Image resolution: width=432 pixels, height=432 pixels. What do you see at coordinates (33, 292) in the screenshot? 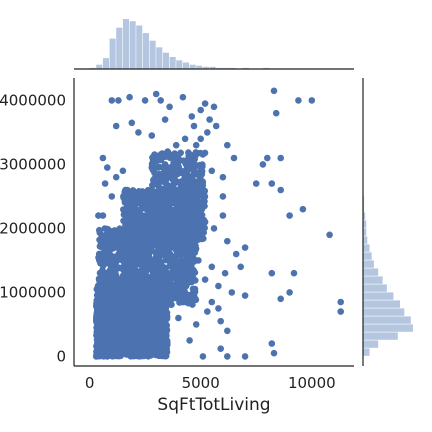
I see `y-tick-label: 1000000` at bounding box center [33, 292].